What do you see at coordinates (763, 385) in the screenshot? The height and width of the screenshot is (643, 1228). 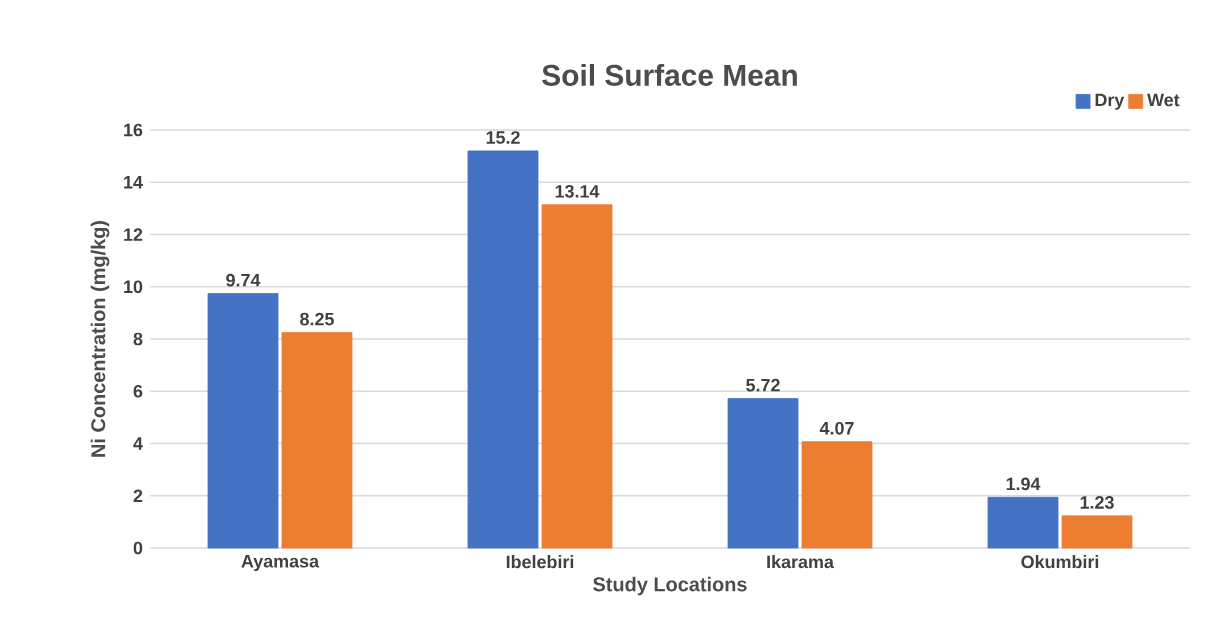 I see `data-label: 5.72` at bounding box center [763, 385].